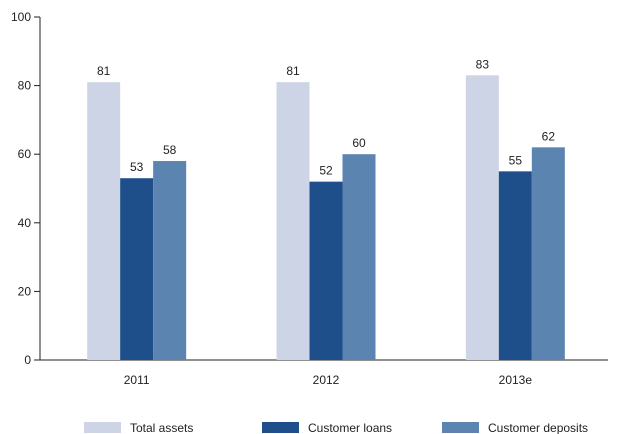 This screenshot has width=619, height=434. What do you see at coordinates (326, 380) in the screenshot?
I see `x-tick-label: 2012` at bounding box center [326, 380].